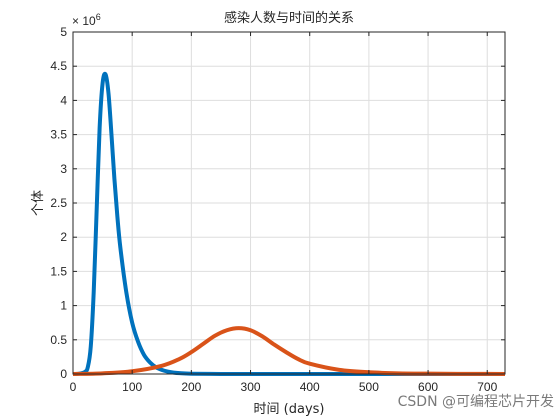 This screenshot has height=420, width=560. What do you see at coordinates (73, 387) in the screenshot?
I see `x-tick-label: 0` at bounding box center [73, 387].